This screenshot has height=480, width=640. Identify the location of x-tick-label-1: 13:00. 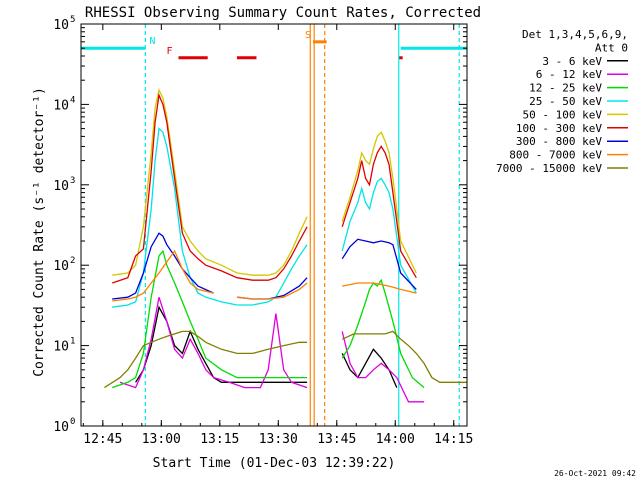
(161, 439).